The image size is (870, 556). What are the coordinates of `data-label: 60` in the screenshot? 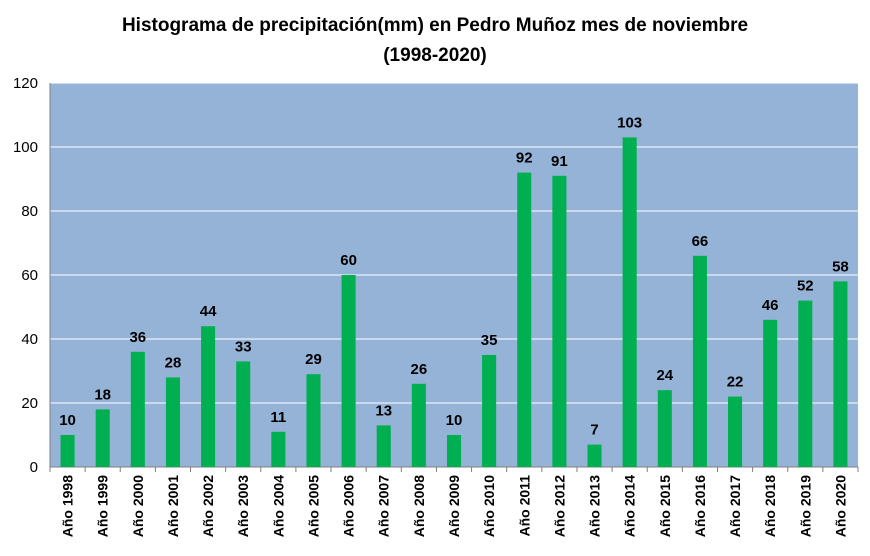 It's located at (348, 260).